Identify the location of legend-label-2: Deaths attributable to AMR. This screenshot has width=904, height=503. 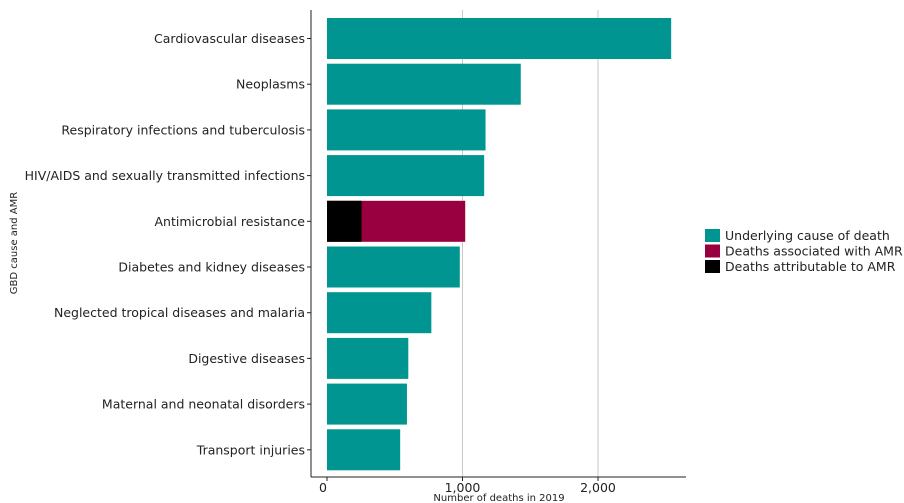
(810, 266).